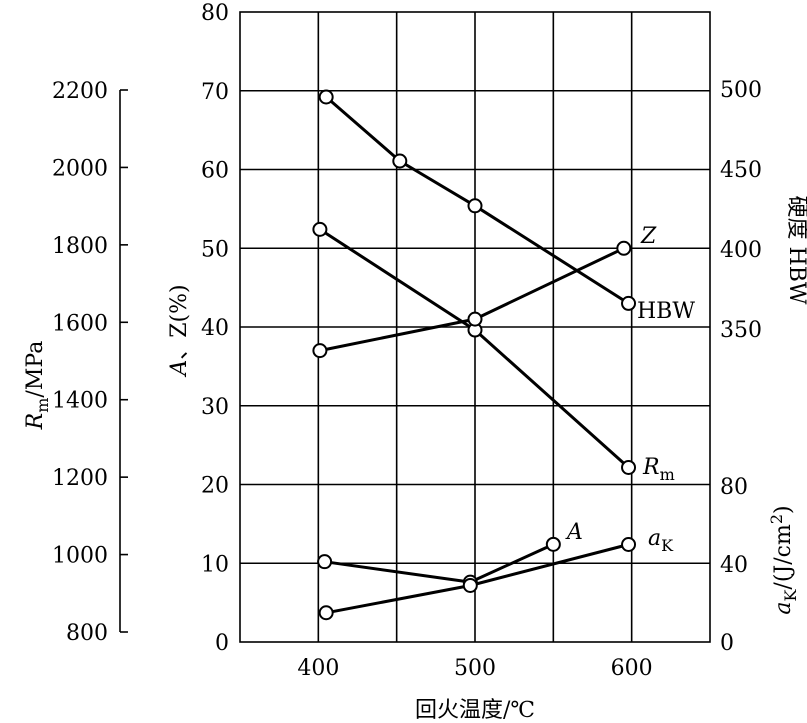  I want to click on series-line-hbw, so click(477, 200).